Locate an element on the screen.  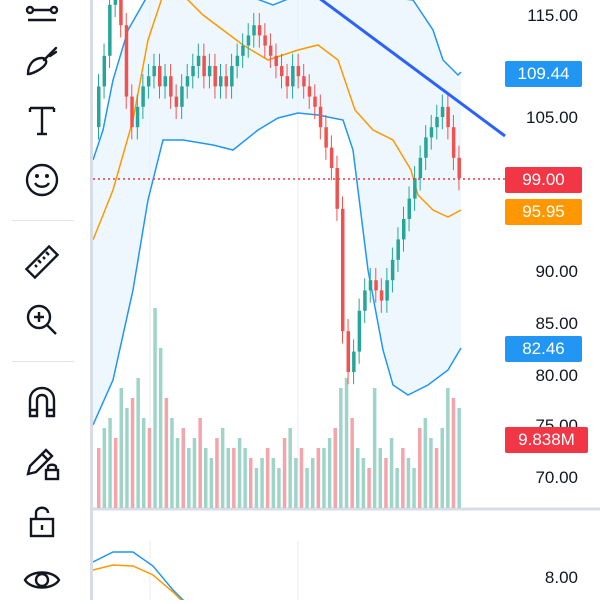
price-label-115: 115.00 is located at coordinates (552, 15).